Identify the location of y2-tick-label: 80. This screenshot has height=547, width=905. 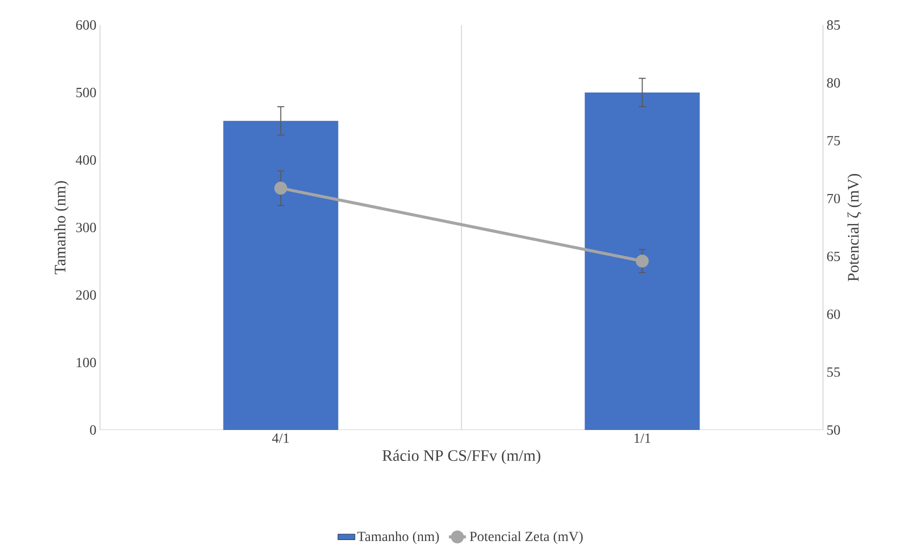
(833, 83).